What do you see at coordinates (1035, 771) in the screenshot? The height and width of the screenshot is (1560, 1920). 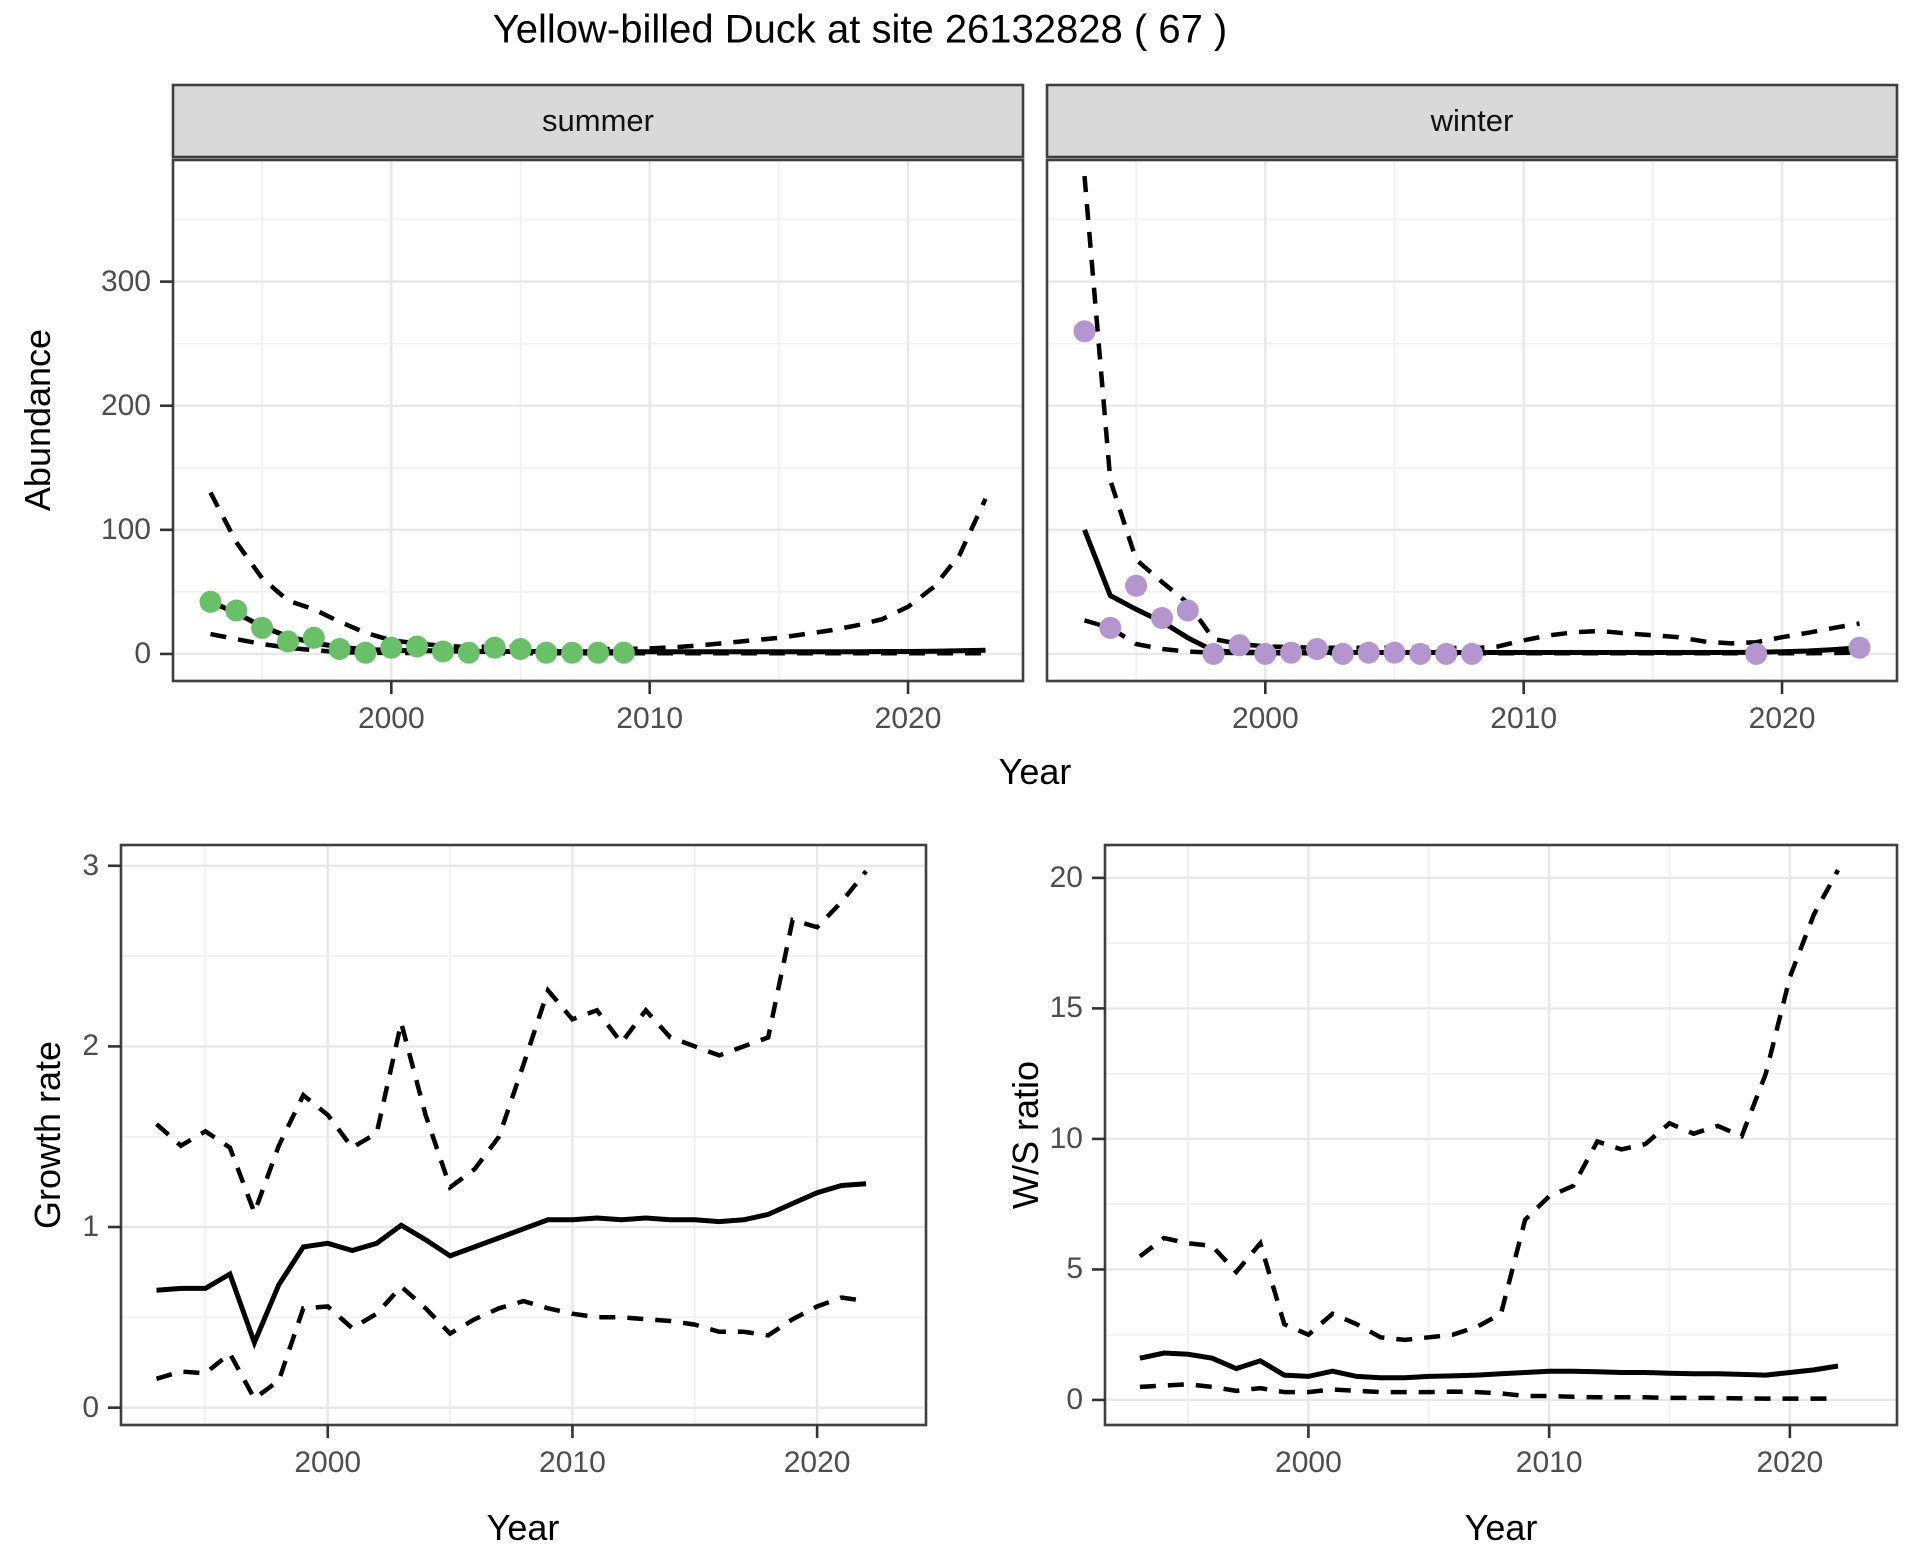 I see `top-x-axis-title: Year` at bounding box center [1035, 771].